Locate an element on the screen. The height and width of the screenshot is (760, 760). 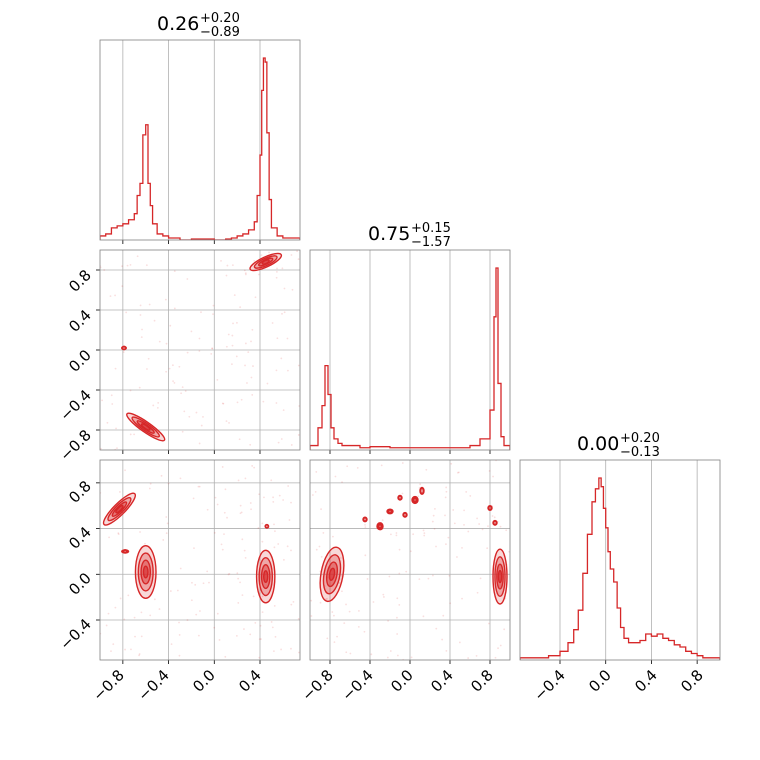
title-p00: 0.26 +0.20 −0.89 is located at coordinates (198, 25).